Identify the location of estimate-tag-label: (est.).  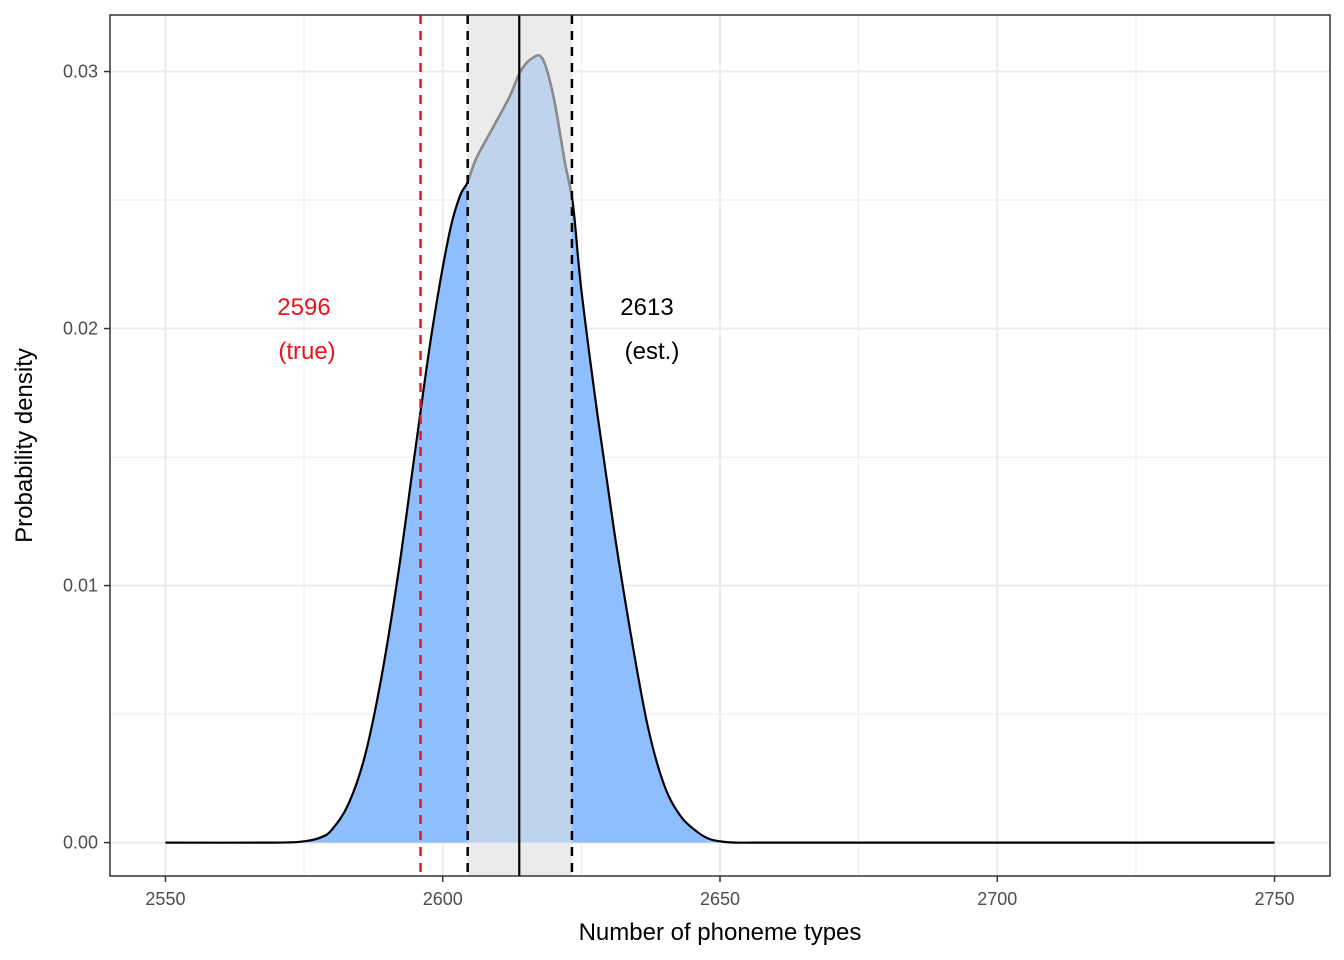
(652, 351).